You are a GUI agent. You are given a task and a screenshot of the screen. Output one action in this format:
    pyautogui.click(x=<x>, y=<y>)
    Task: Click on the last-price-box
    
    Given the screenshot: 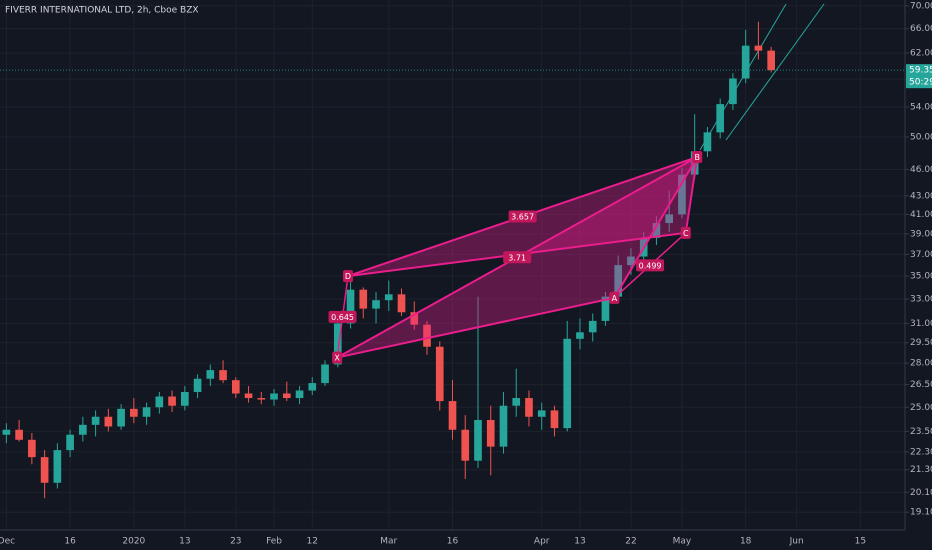 What is the action you would take?
    pyautogui.click(x=919, y=76)
    